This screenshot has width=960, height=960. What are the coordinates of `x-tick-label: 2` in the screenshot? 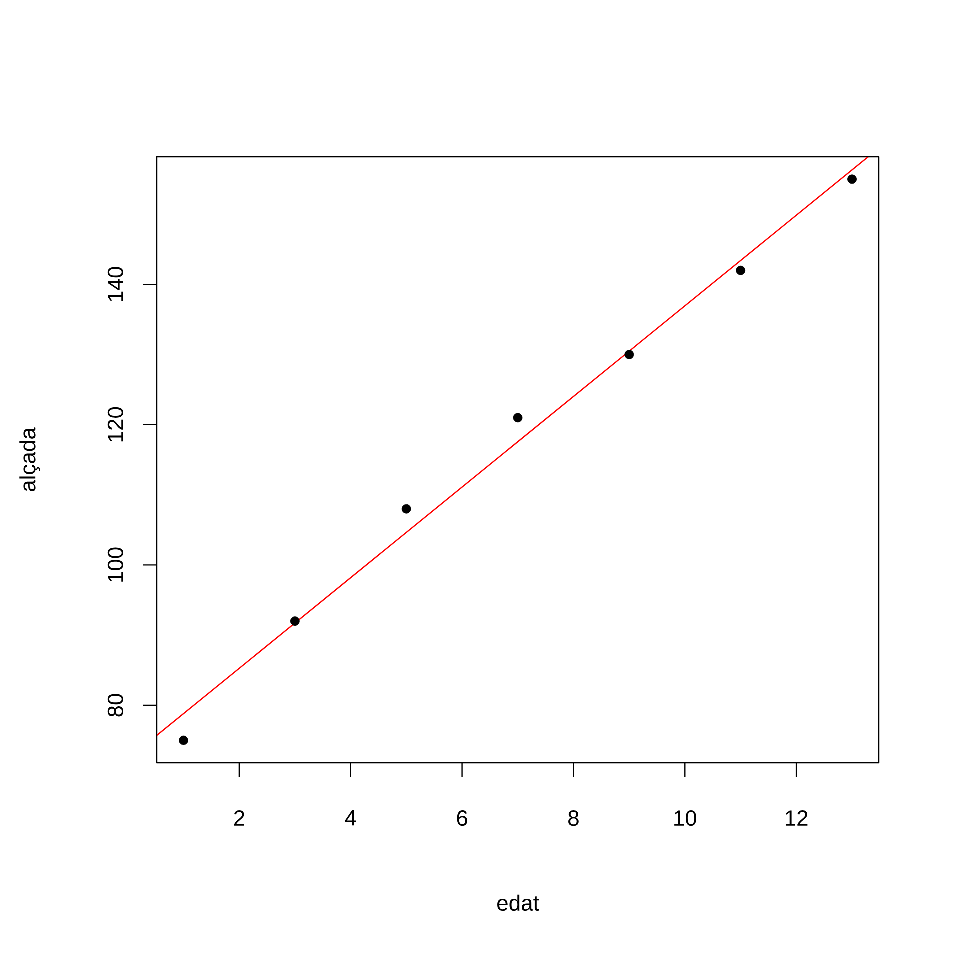 It's located at (239, 818).